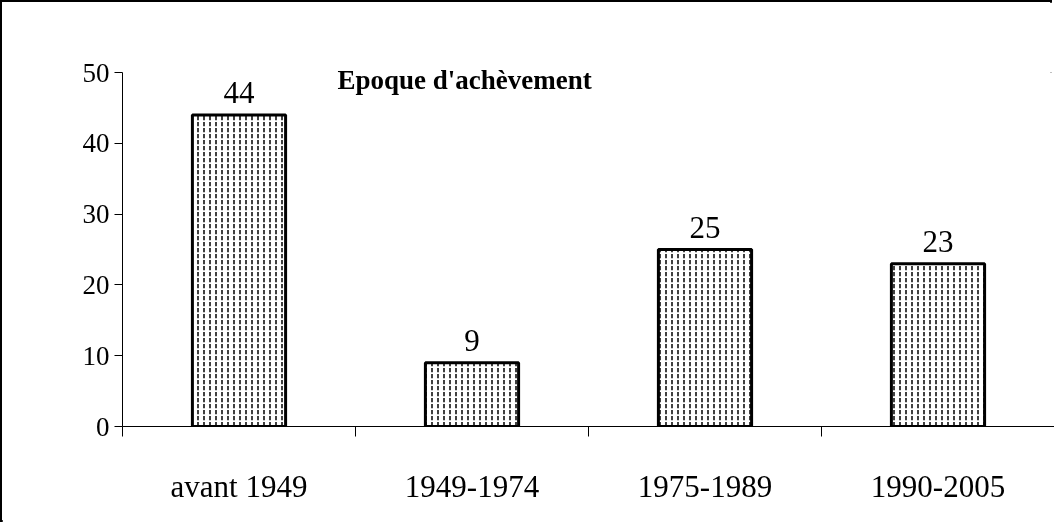 The width and height of the screenshot is (1056, 526). What do you see at coordinates (472, 340) in the screenshot?
I see `data-label: 9` at bounding box center [472, 340].